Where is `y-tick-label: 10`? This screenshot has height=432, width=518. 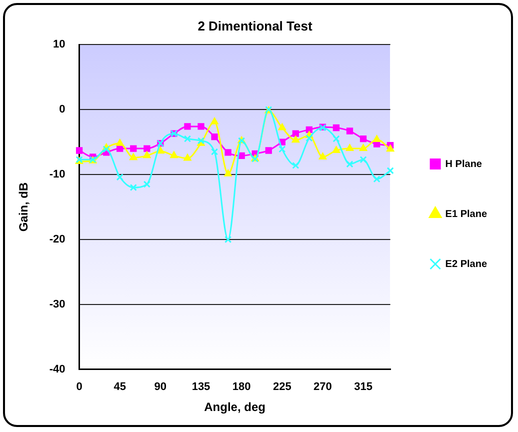 y-tick-label: 10 is located at coordinates (59, 44).